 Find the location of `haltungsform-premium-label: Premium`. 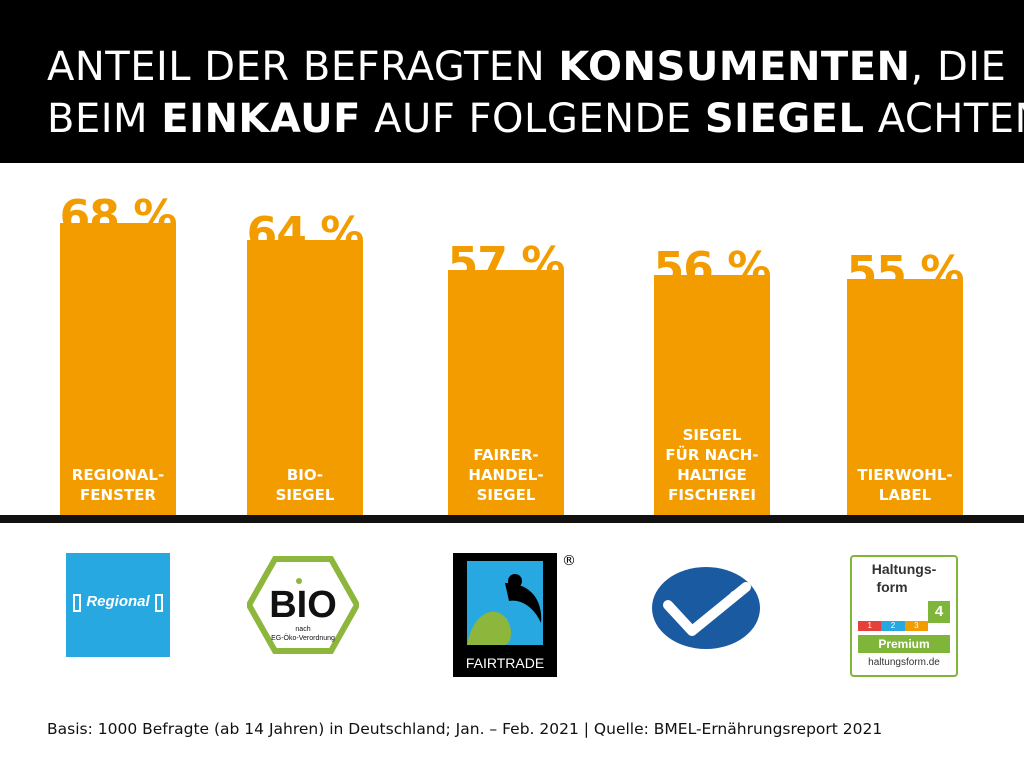

haltungsform-premium-label: Premium is located at coordinates (904, 644).